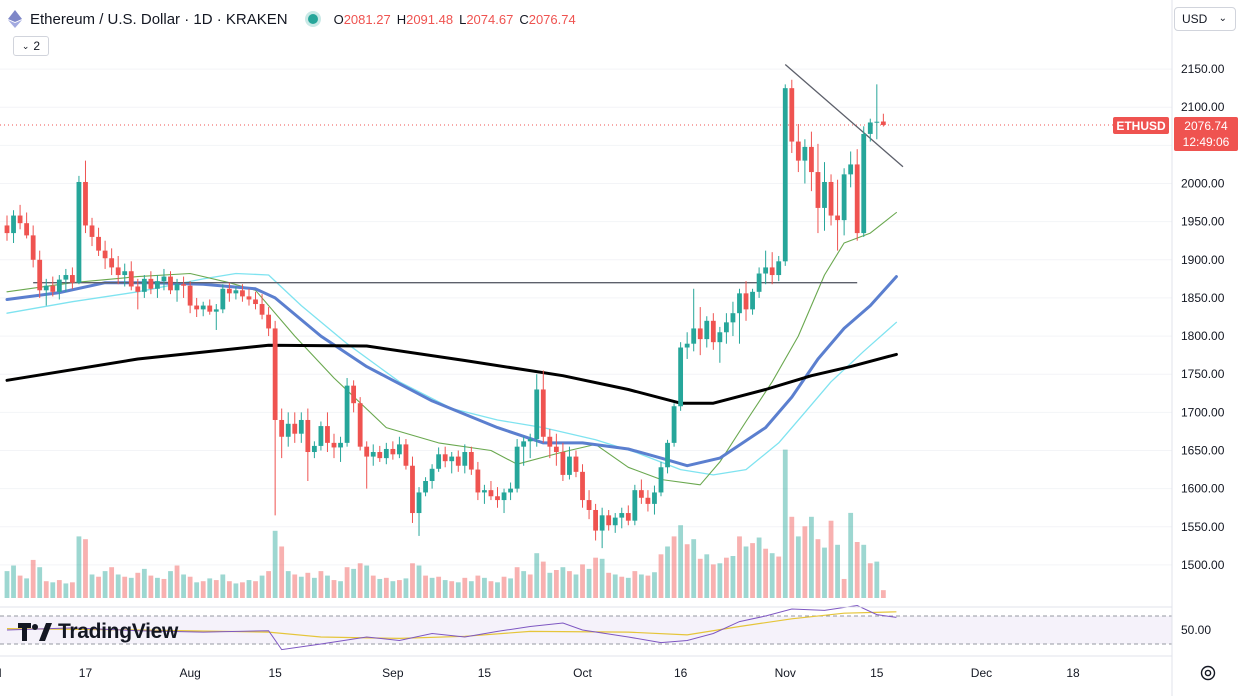 This screenshot has width=1244, height=696. I want to click on last-price-text: 2076.74, so click(1206, 126).